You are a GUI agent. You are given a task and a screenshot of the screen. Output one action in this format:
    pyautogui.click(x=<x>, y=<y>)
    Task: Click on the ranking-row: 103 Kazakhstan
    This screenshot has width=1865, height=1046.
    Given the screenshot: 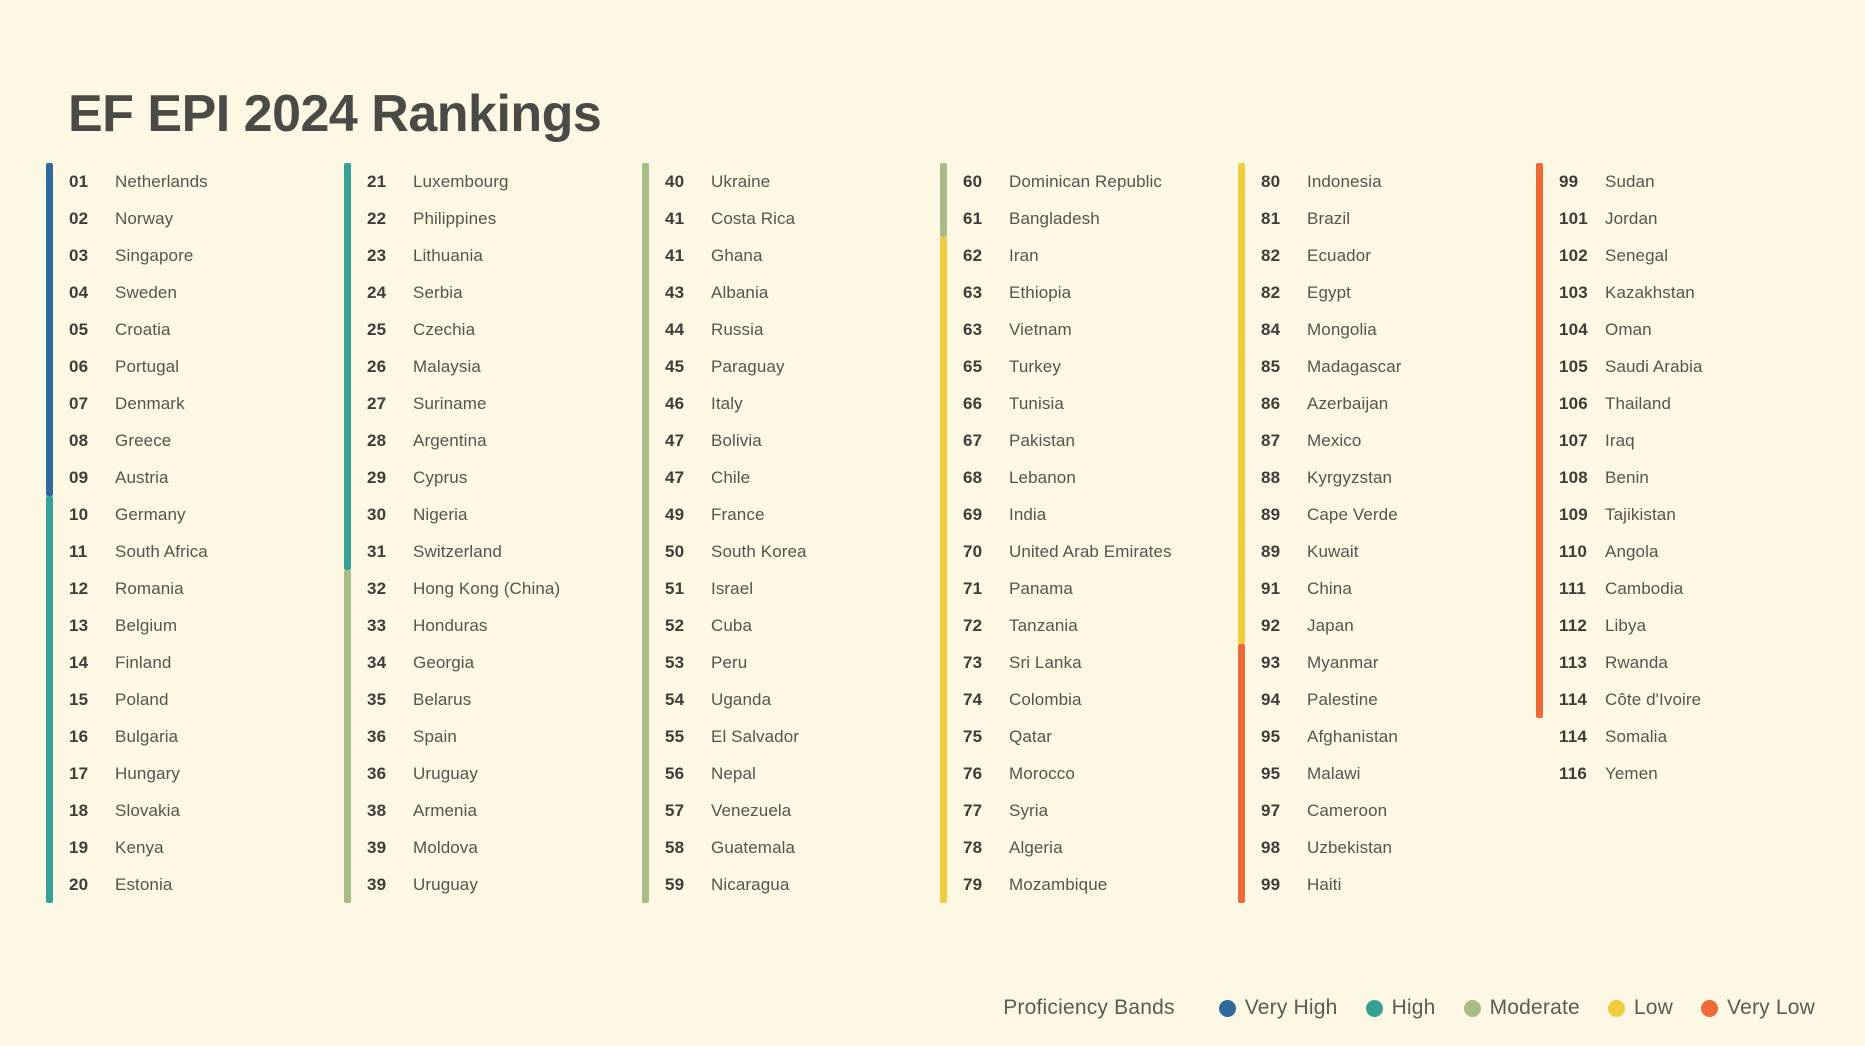 What is the action you would take?
    pyautogui.click(x=1696, y=292)
    